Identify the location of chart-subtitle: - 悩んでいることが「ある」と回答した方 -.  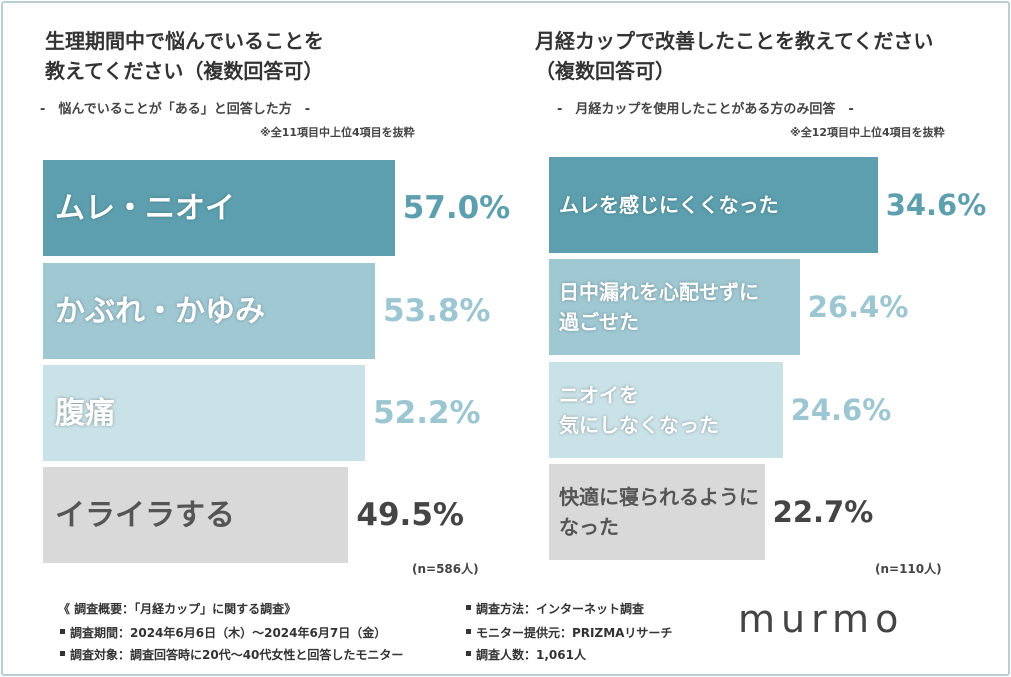
(175, 109).